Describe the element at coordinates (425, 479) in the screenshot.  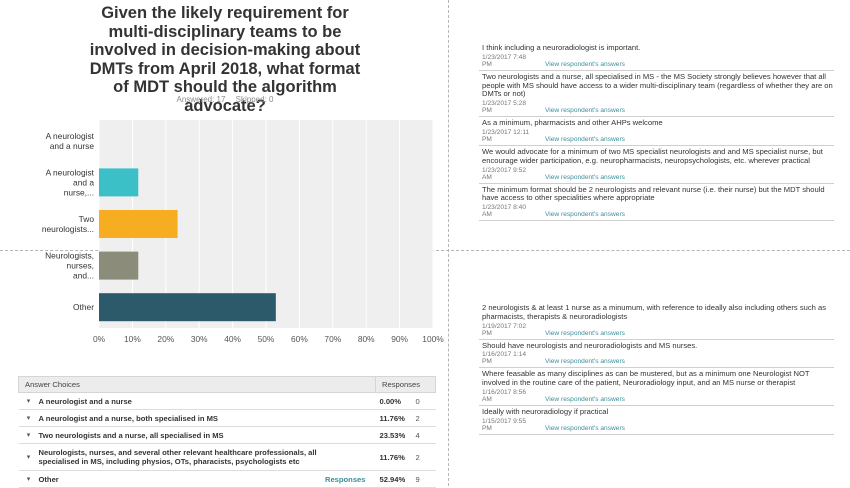
I see `response-count: 9` at that location.